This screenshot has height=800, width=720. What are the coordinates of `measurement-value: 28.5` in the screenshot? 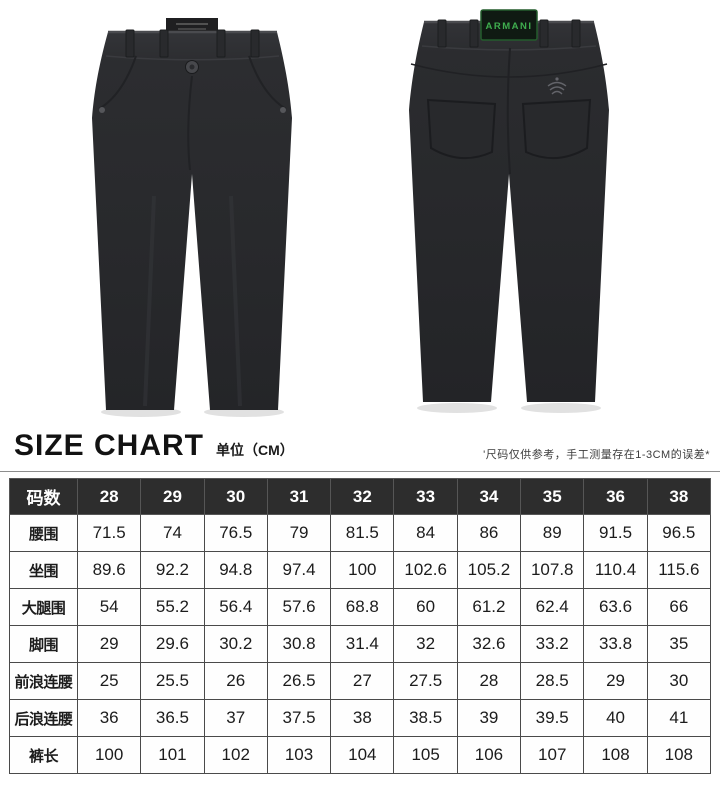 It's located at (552, 681).